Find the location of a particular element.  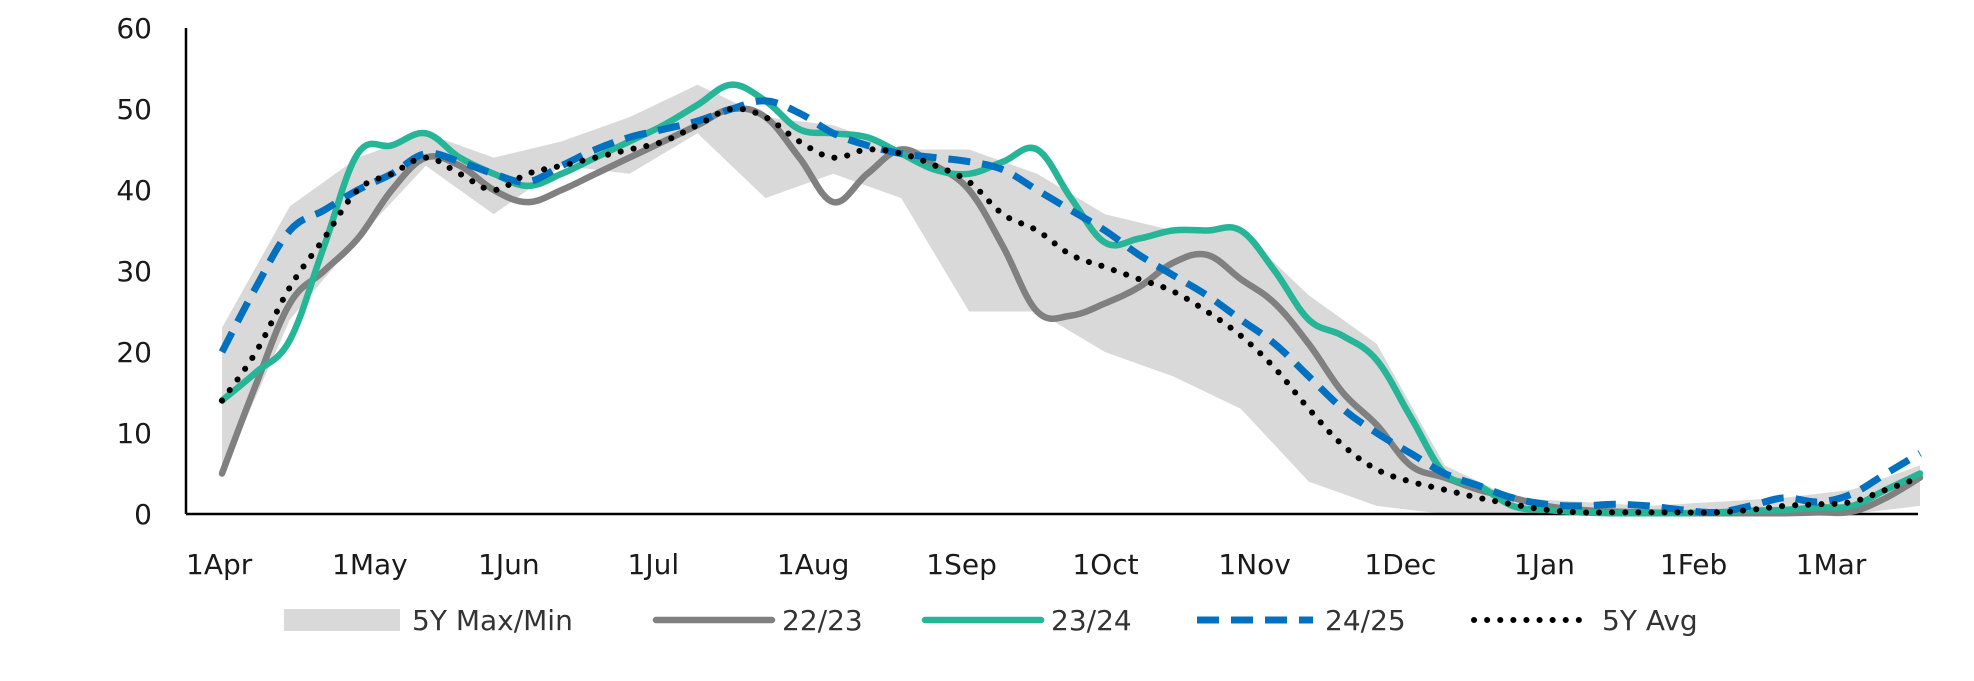

legend-label: 22/23 is located at coordinates (822, 620).